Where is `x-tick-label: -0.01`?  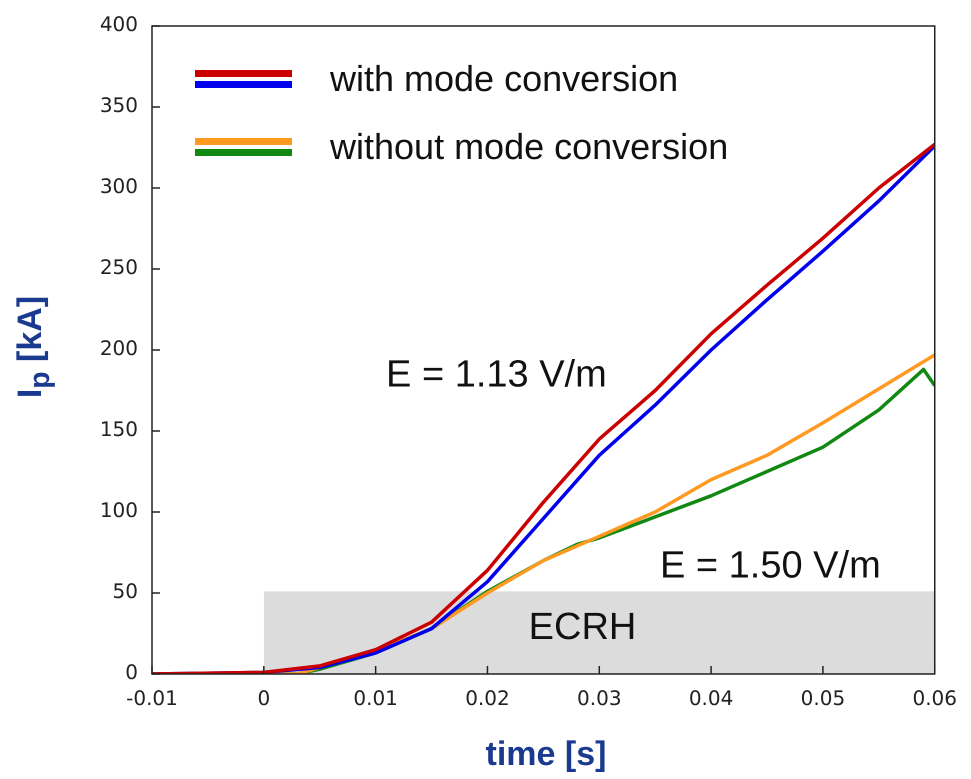
x-tick-label: -0.01 is located at coordinates (152, 698).